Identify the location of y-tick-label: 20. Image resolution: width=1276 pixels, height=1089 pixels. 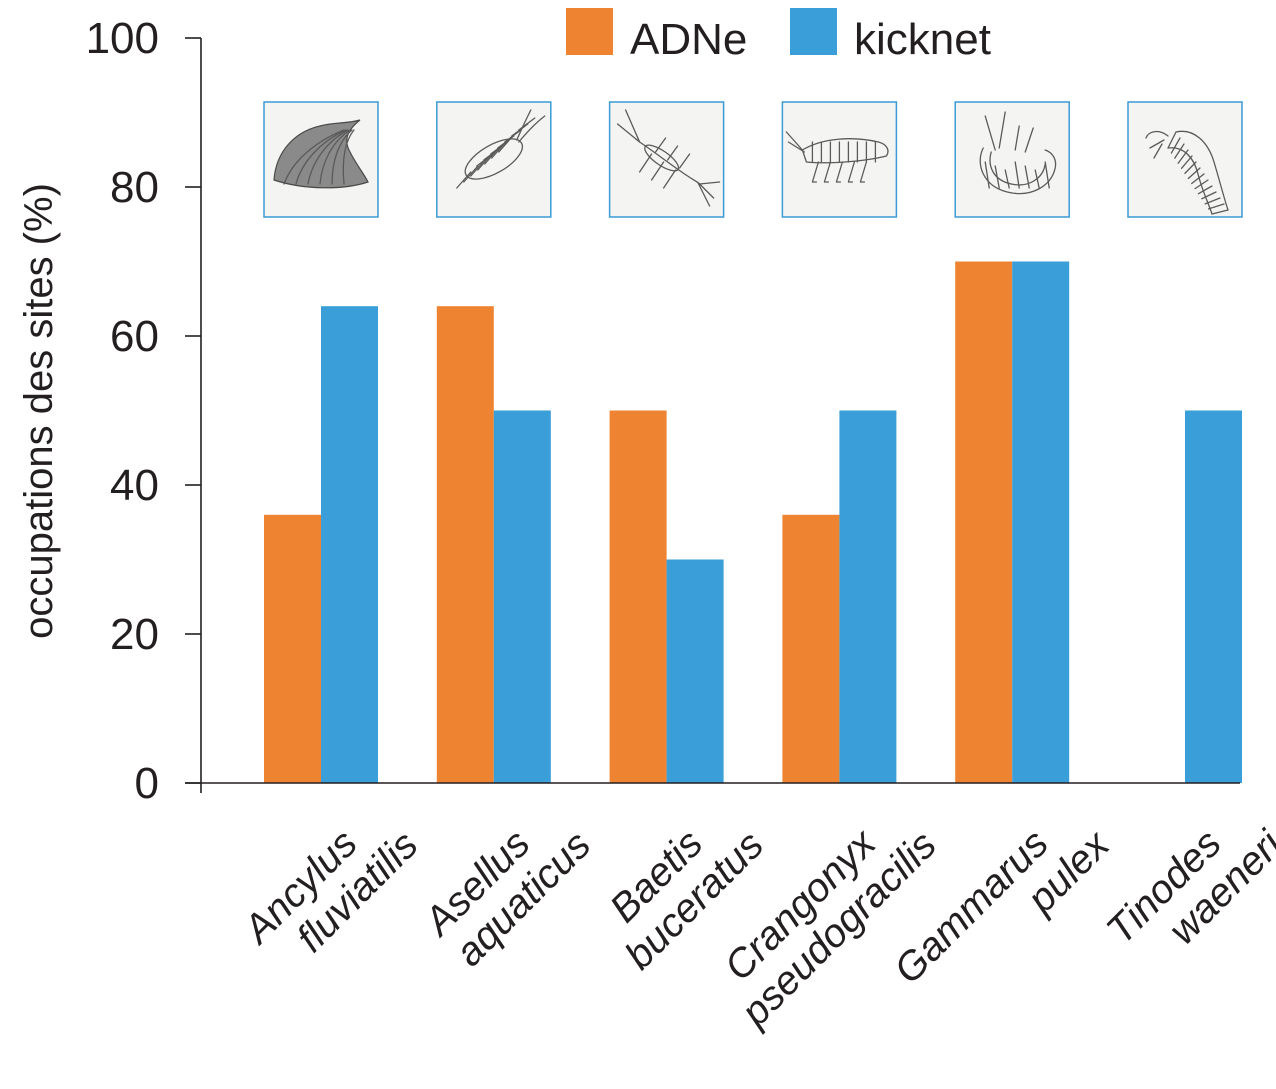
(134, 634).